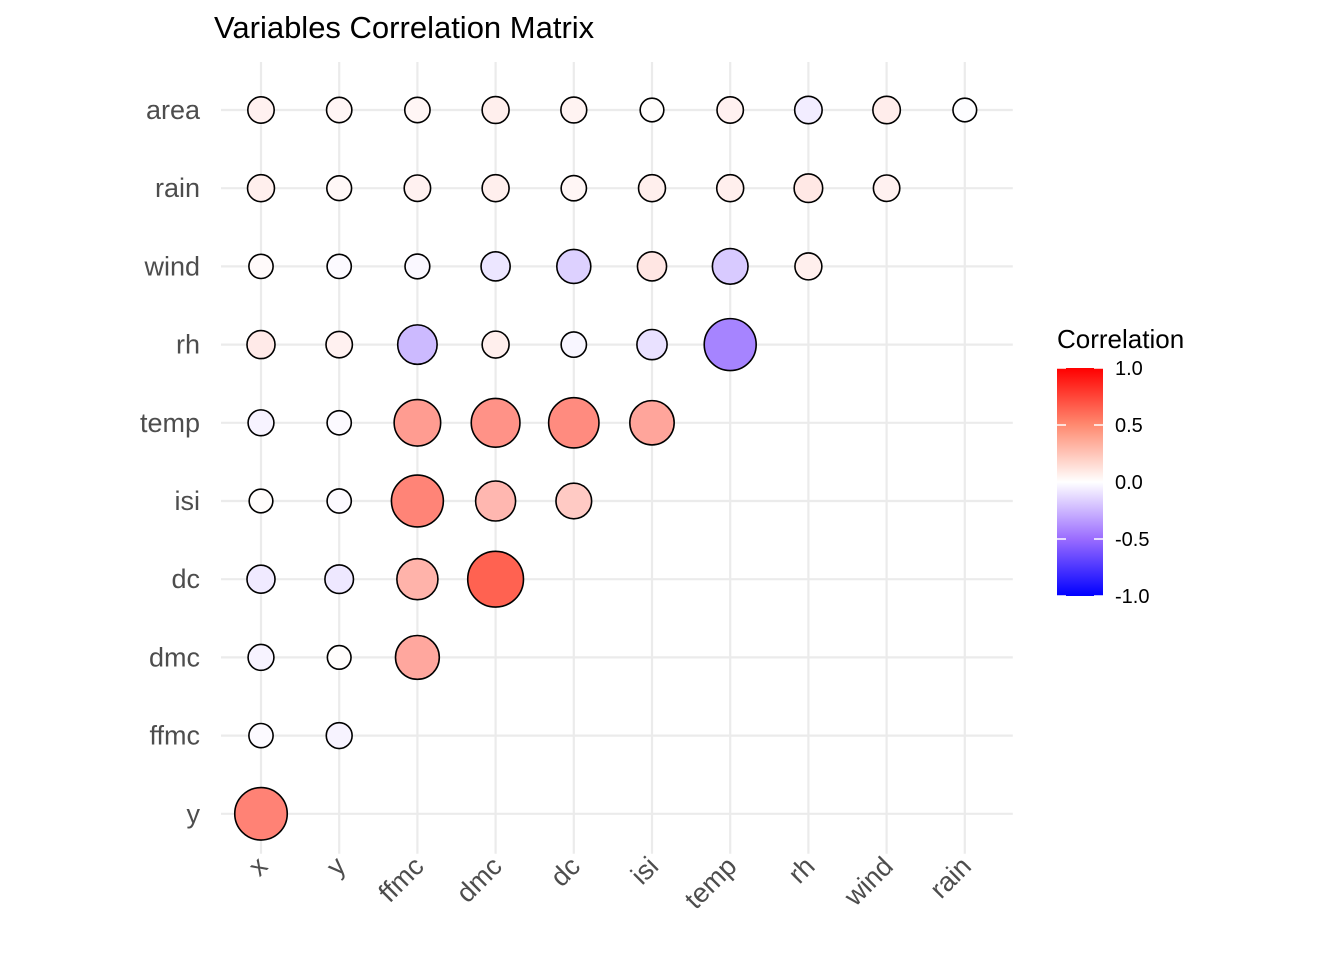 The image size is (1344, 960). I want to click on y-tick-label-isi: isi, so click(188, 501).